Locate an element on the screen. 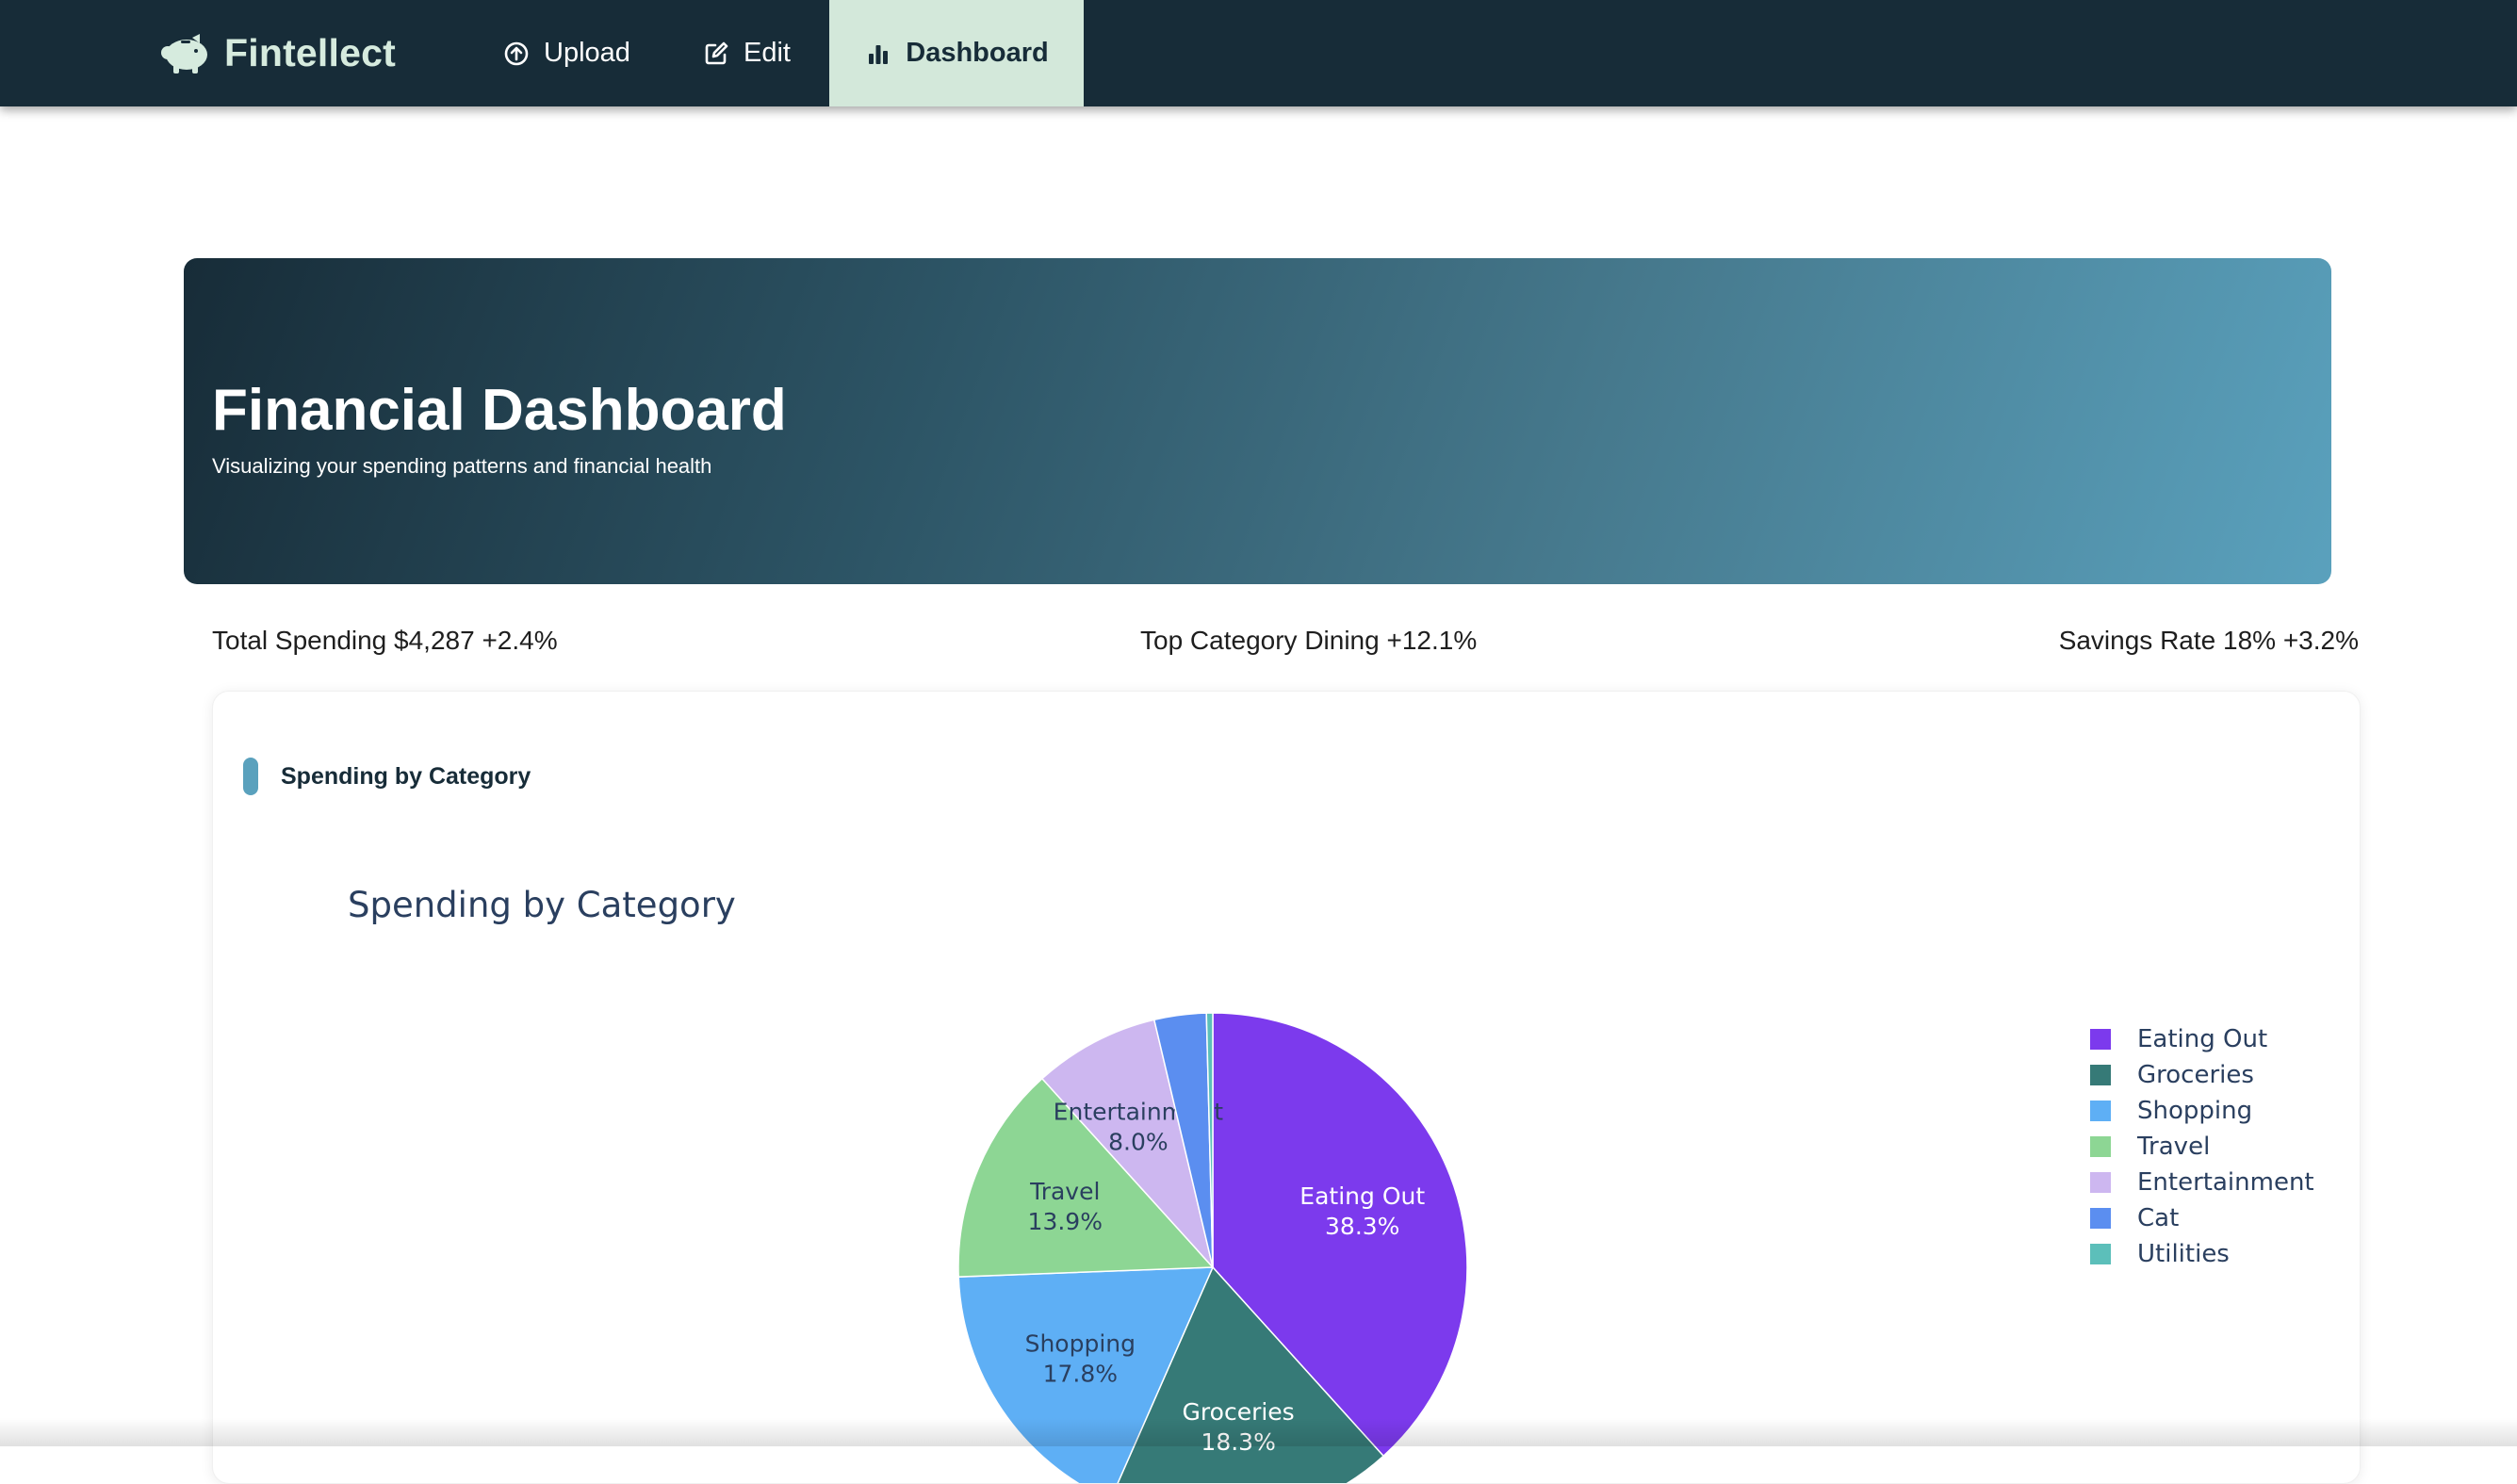 The width and height of the screenshot is (2517, 1484). pie-percent-label: 13.9% is located at coordinates (1065, 1221).